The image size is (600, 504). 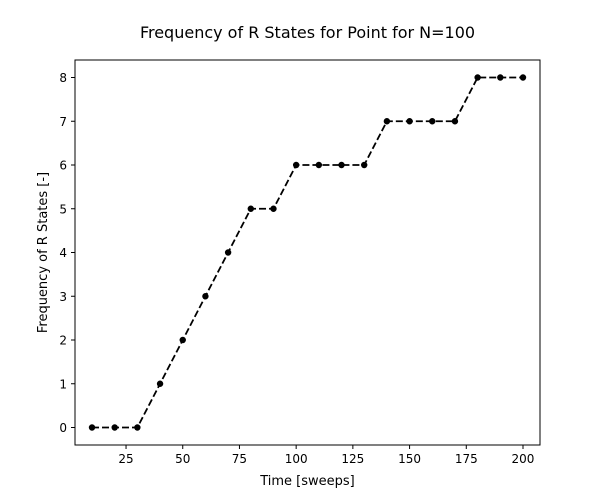 What do you see at coordinates (63, 122) in the screenshot?
I see `y-tick-label: 7` at bounding box center [63, 122].